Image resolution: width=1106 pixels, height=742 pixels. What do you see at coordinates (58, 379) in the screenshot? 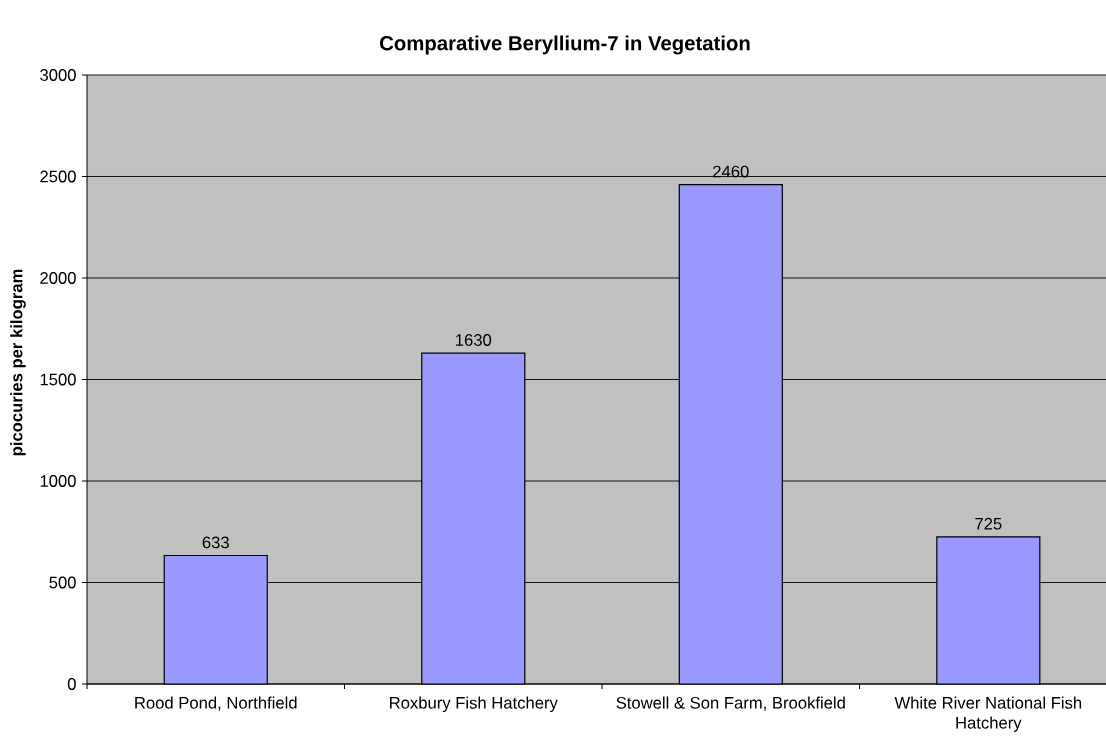
I see `y-tick-label: 1500` at bounding box center [58, 379].